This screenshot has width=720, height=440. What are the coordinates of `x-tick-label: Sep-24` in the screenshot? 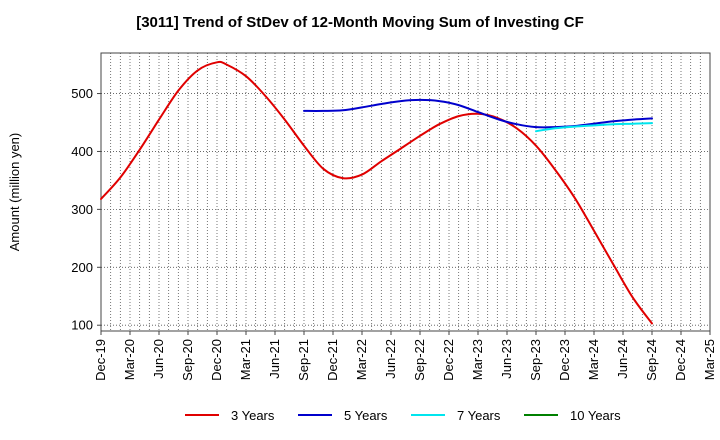 It's located at (651, 360).